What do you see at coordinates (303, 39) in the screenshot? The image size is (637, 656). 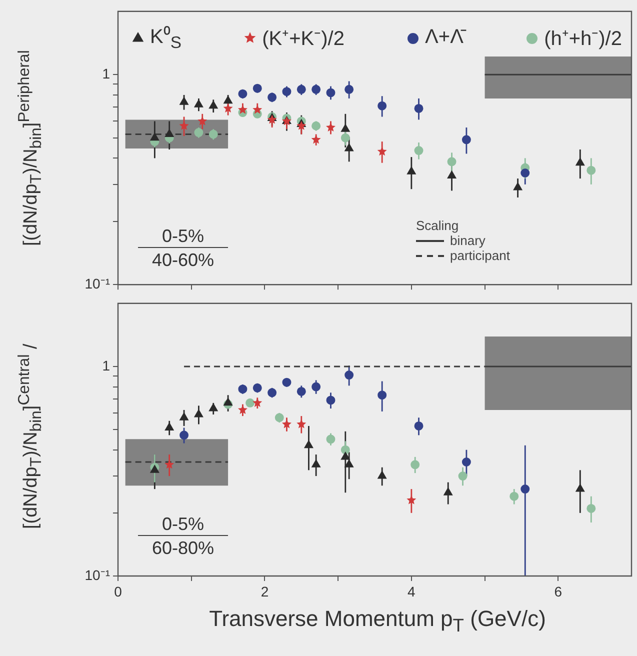 I see `legend-label: (K⁺+K⁻)/2` at bounding box center [303, 39].